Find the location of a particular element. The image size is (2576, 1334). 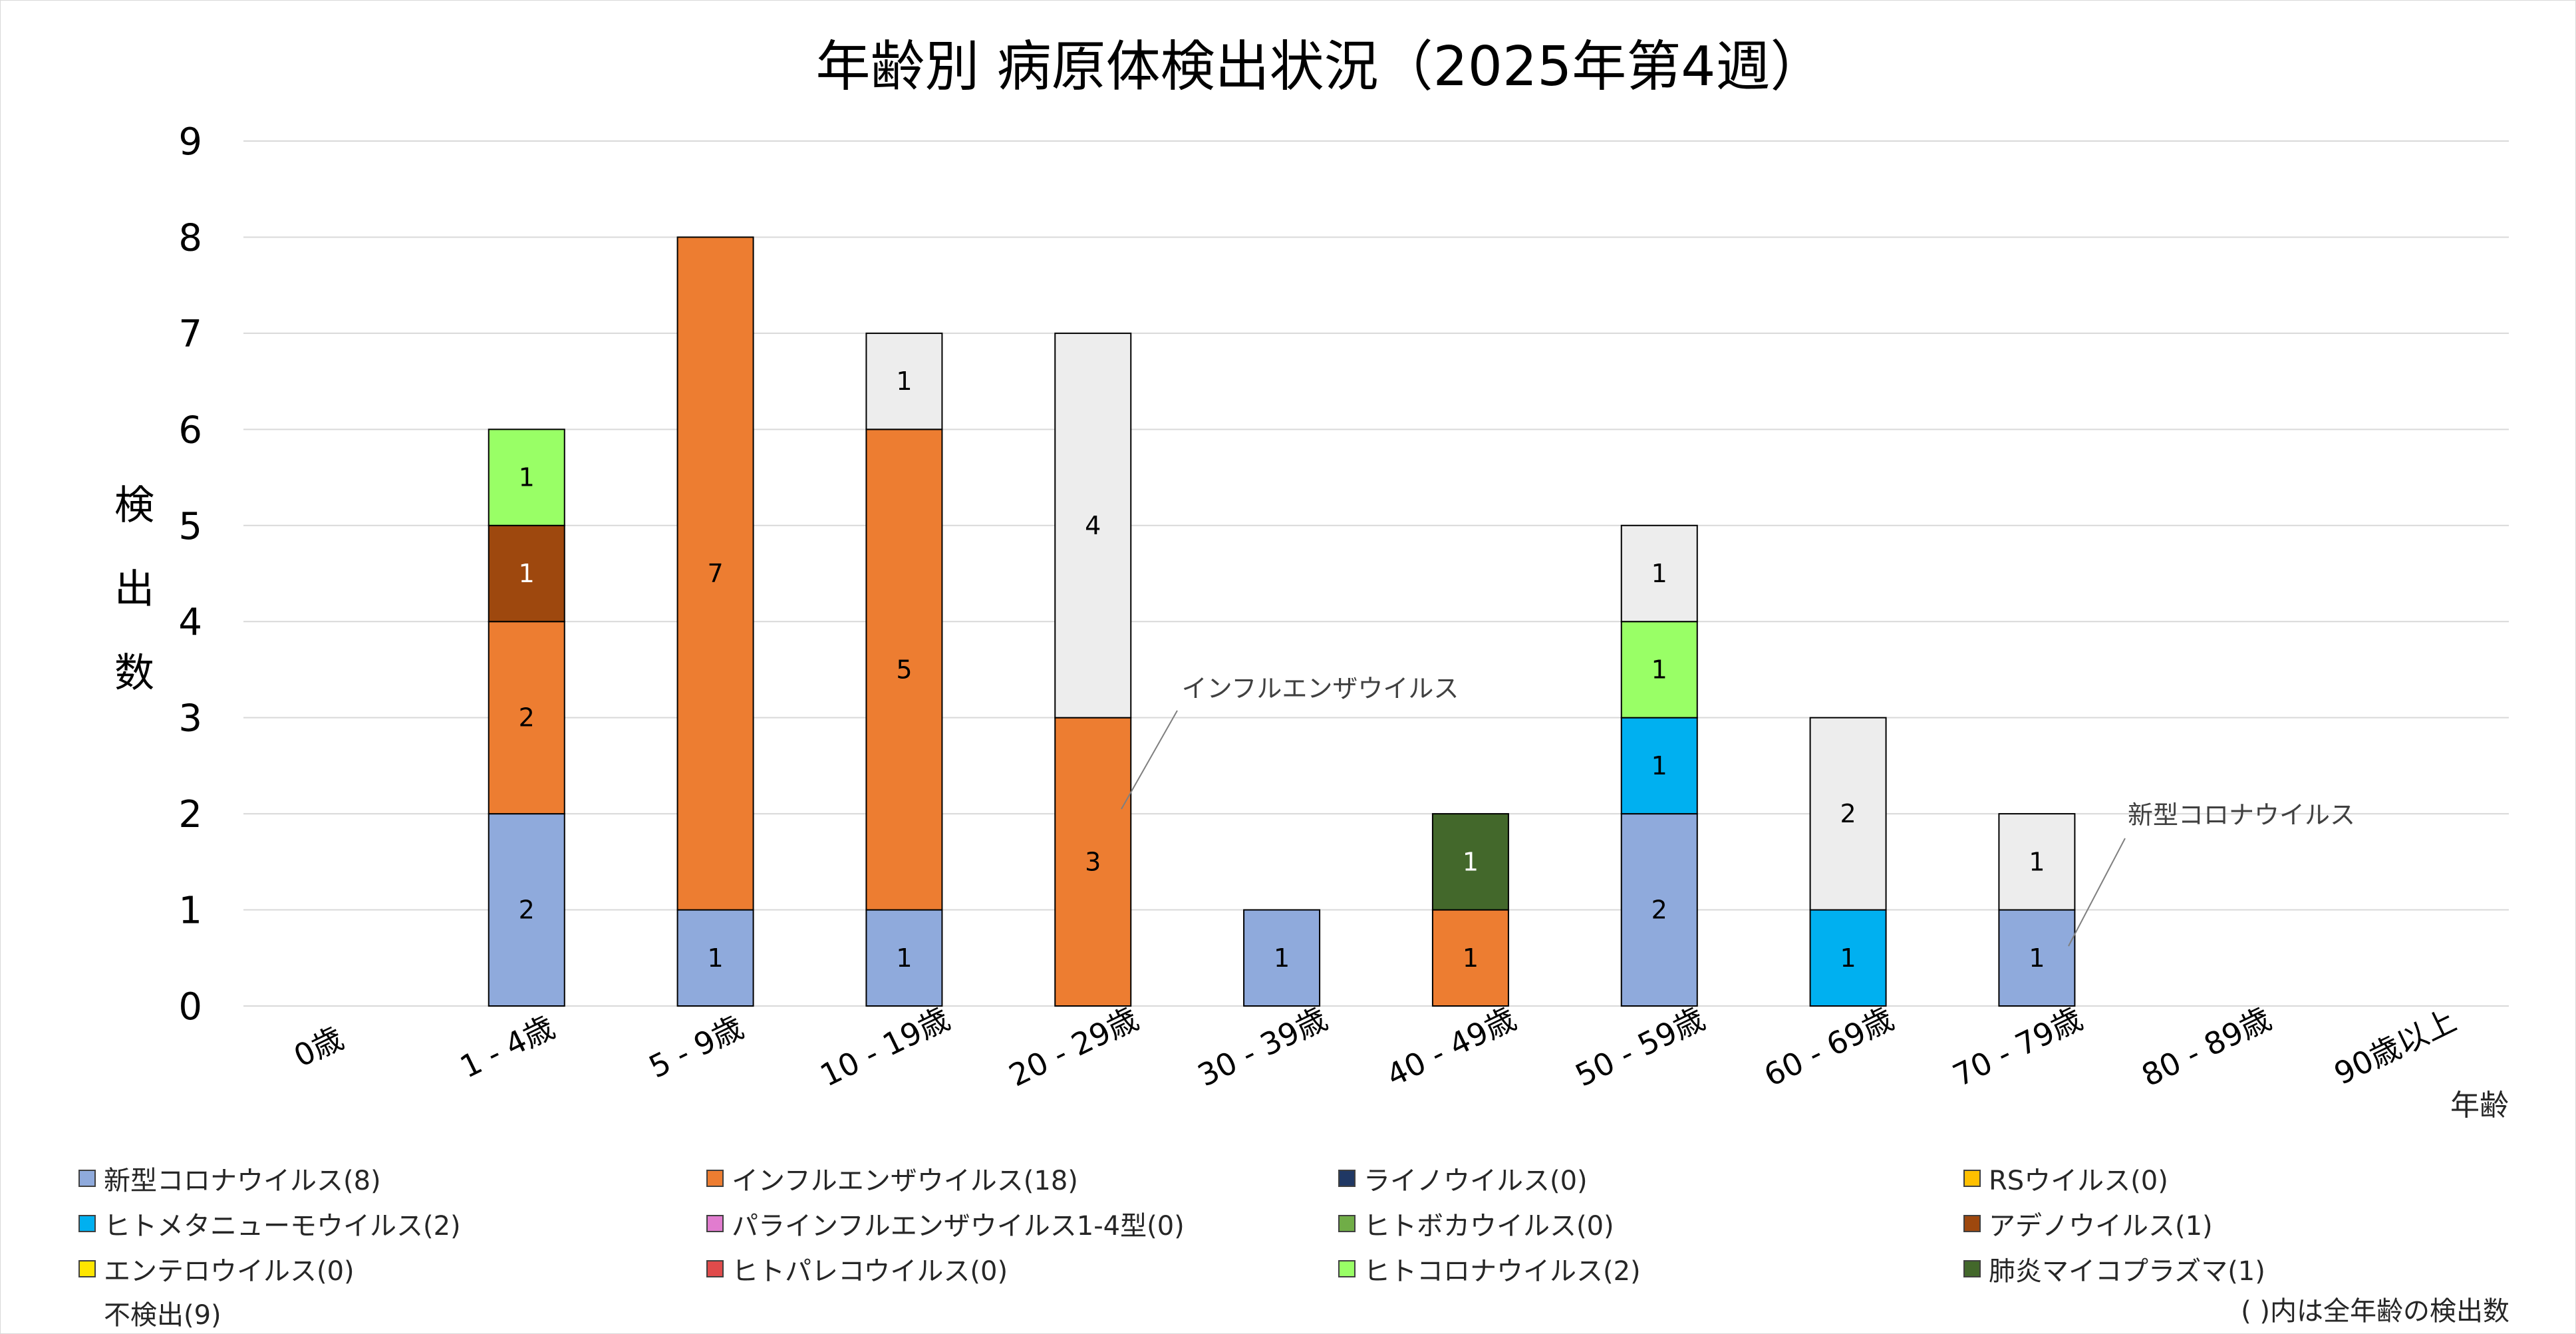

x-axis-label: 年齢 is located at coordinates (2479, 1105).